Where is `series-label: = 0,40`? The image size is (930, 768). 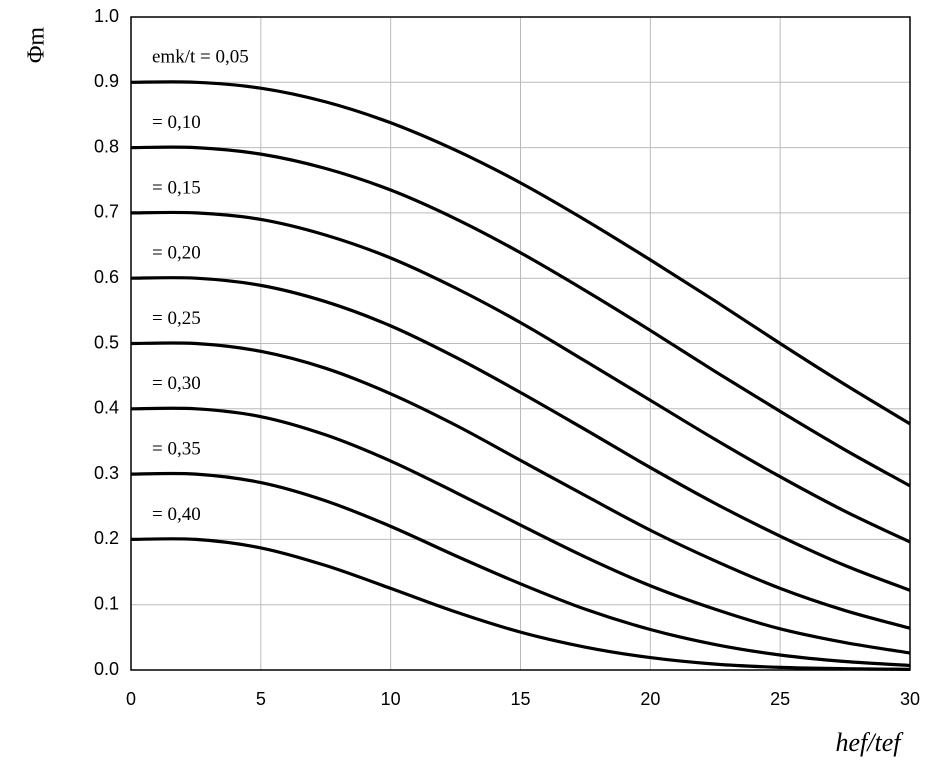 series-label: = 0,40 is located at coordinates (176, 514).